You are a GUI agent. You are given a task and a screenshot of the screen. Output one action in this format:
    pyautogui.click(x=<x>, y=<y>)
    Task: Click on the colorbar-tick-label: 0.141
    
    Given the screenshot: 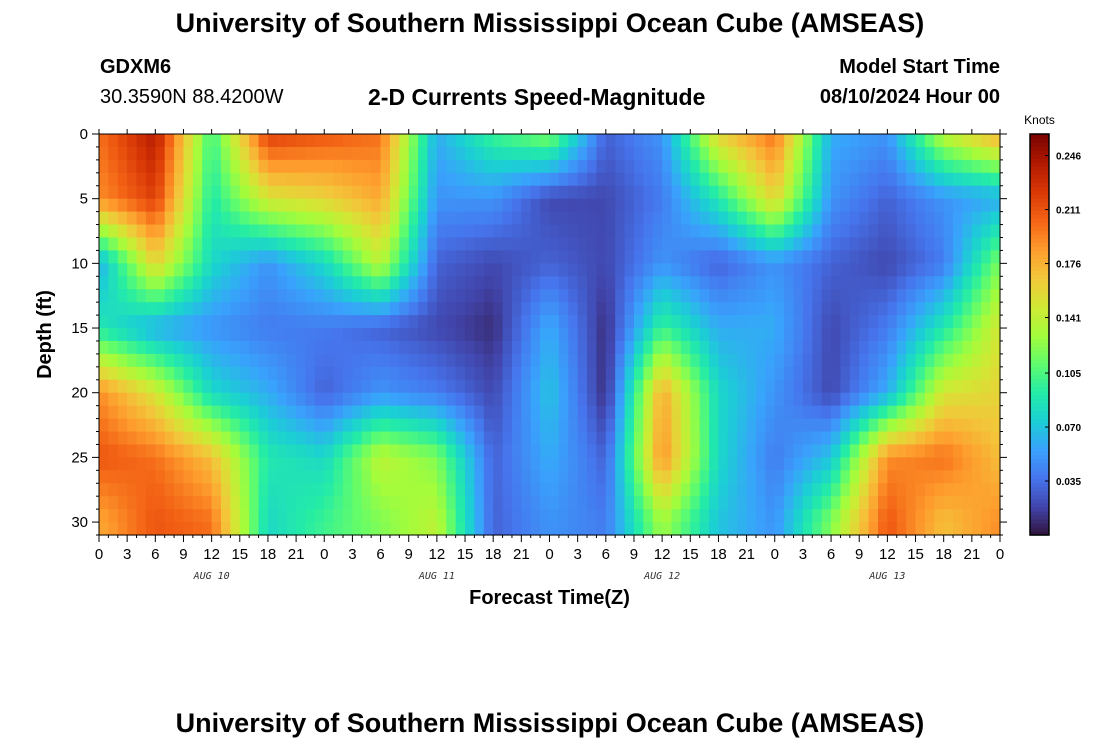 What is the action you would take?
    pyautogui.click(x=1068, y=319)
    